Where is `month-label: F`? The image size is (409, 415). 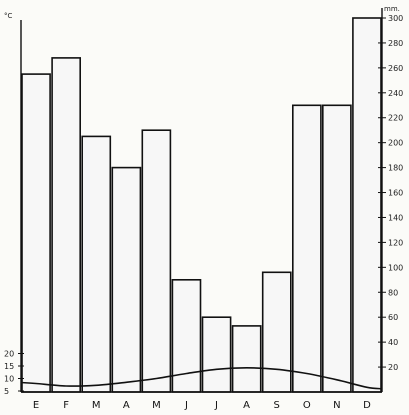 month-label: F is located at coordinates (66, 405).